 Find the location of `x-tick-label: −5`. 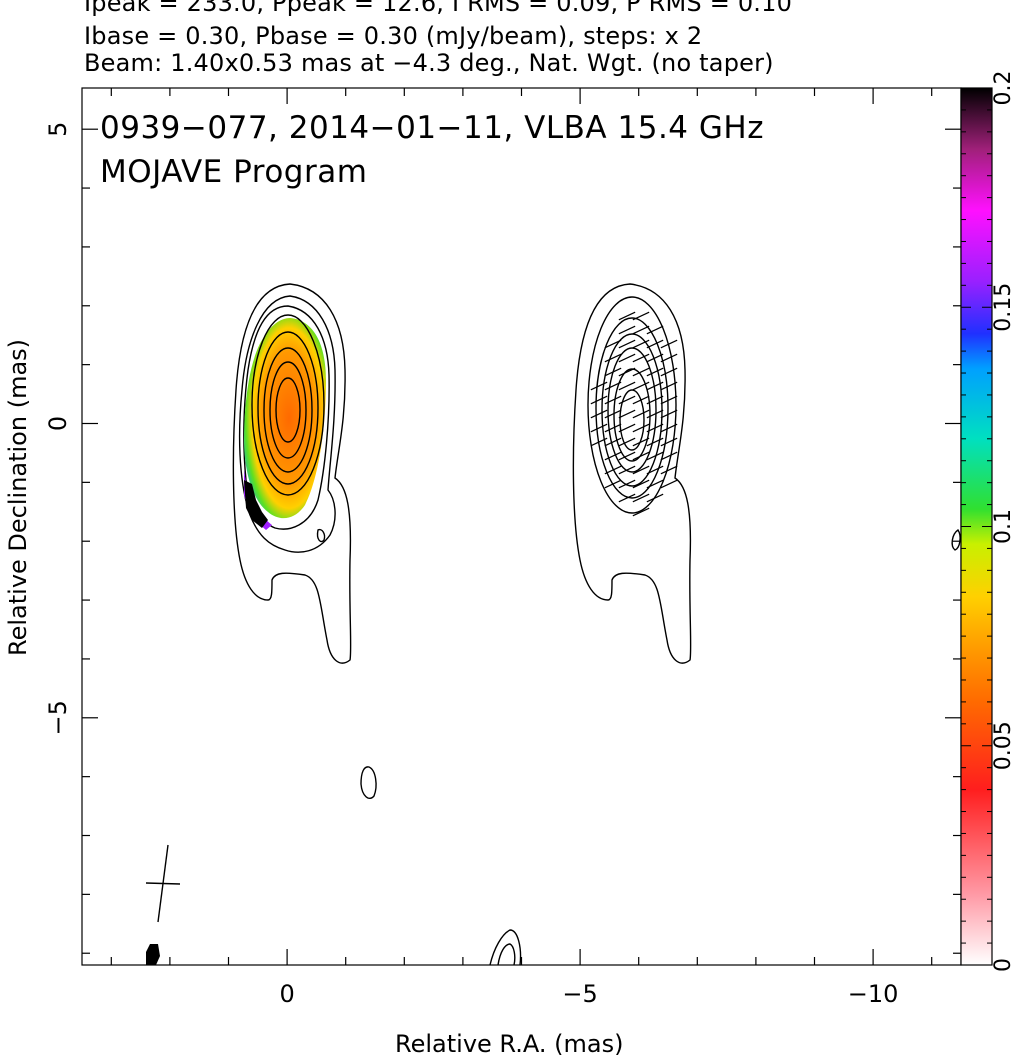

x-tick-label: −5 is located at coordinates (579, 994).